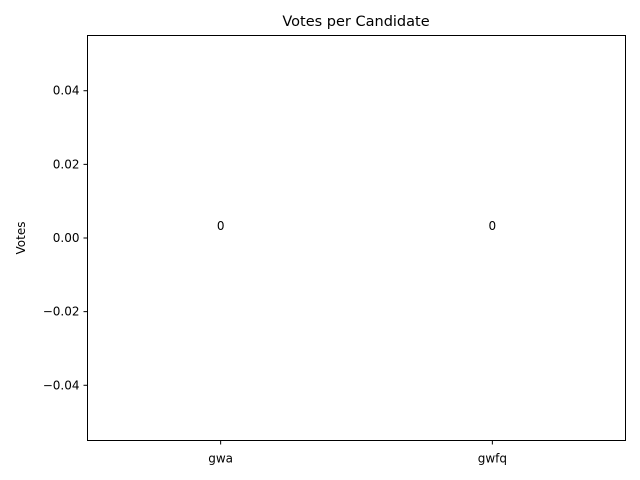 This screenshot has height=480, width=640. What do you see at coordinates (21, 238) in the screenshot?
I see `y-axis-label: Votes` at bounding box center [21, 238].